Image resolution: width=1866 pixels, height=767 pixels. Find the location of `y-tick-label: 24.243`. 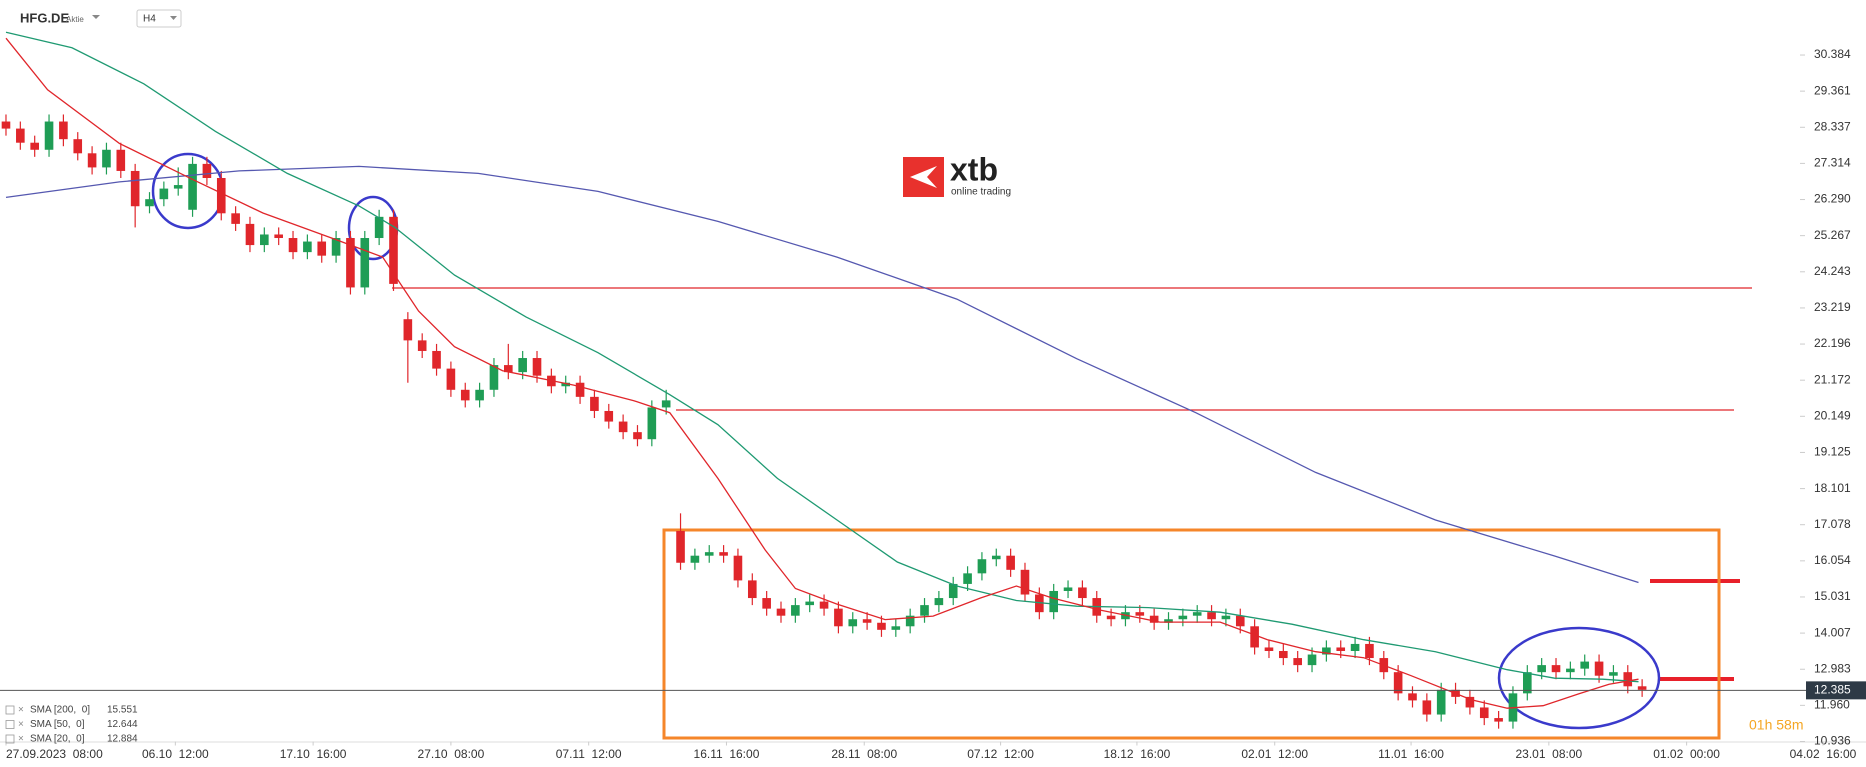

y-tick-label: 24.243 is located at coordinates (1832, 271).